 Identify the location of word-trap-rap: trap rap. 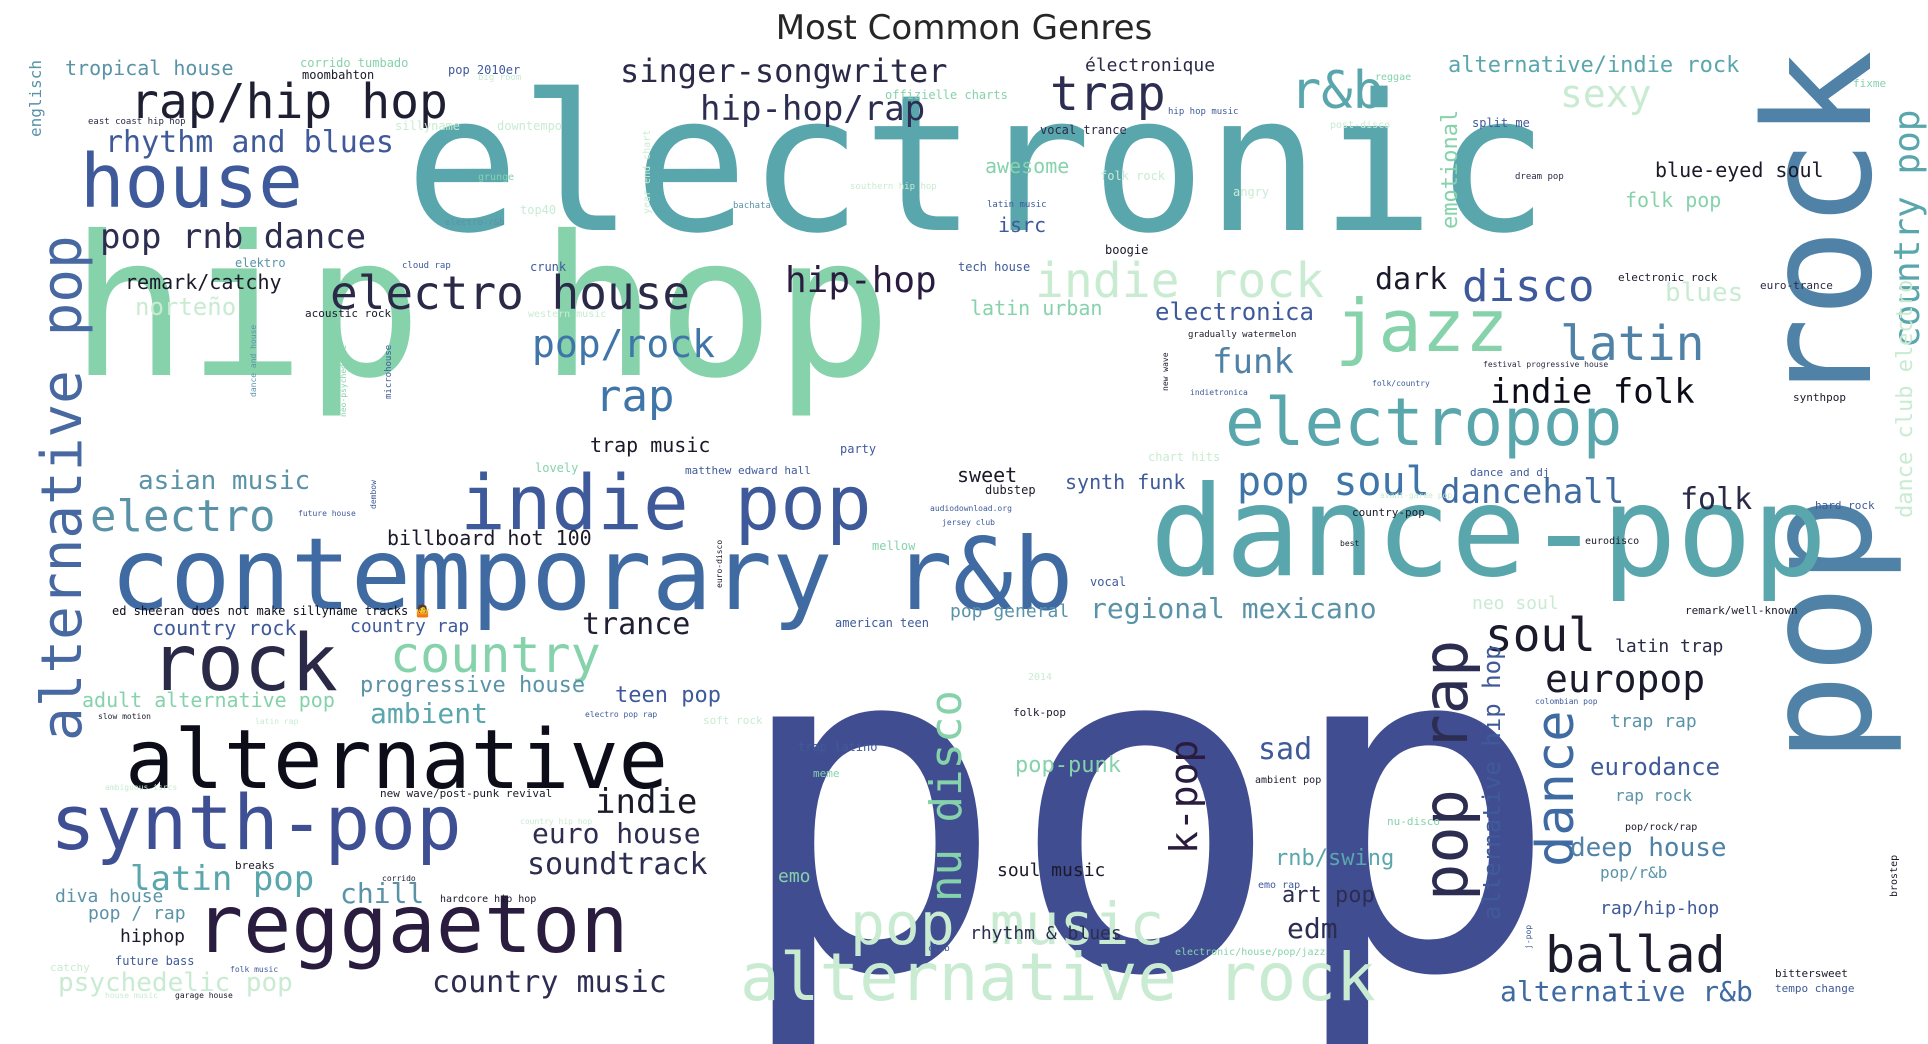
(1653, 721).